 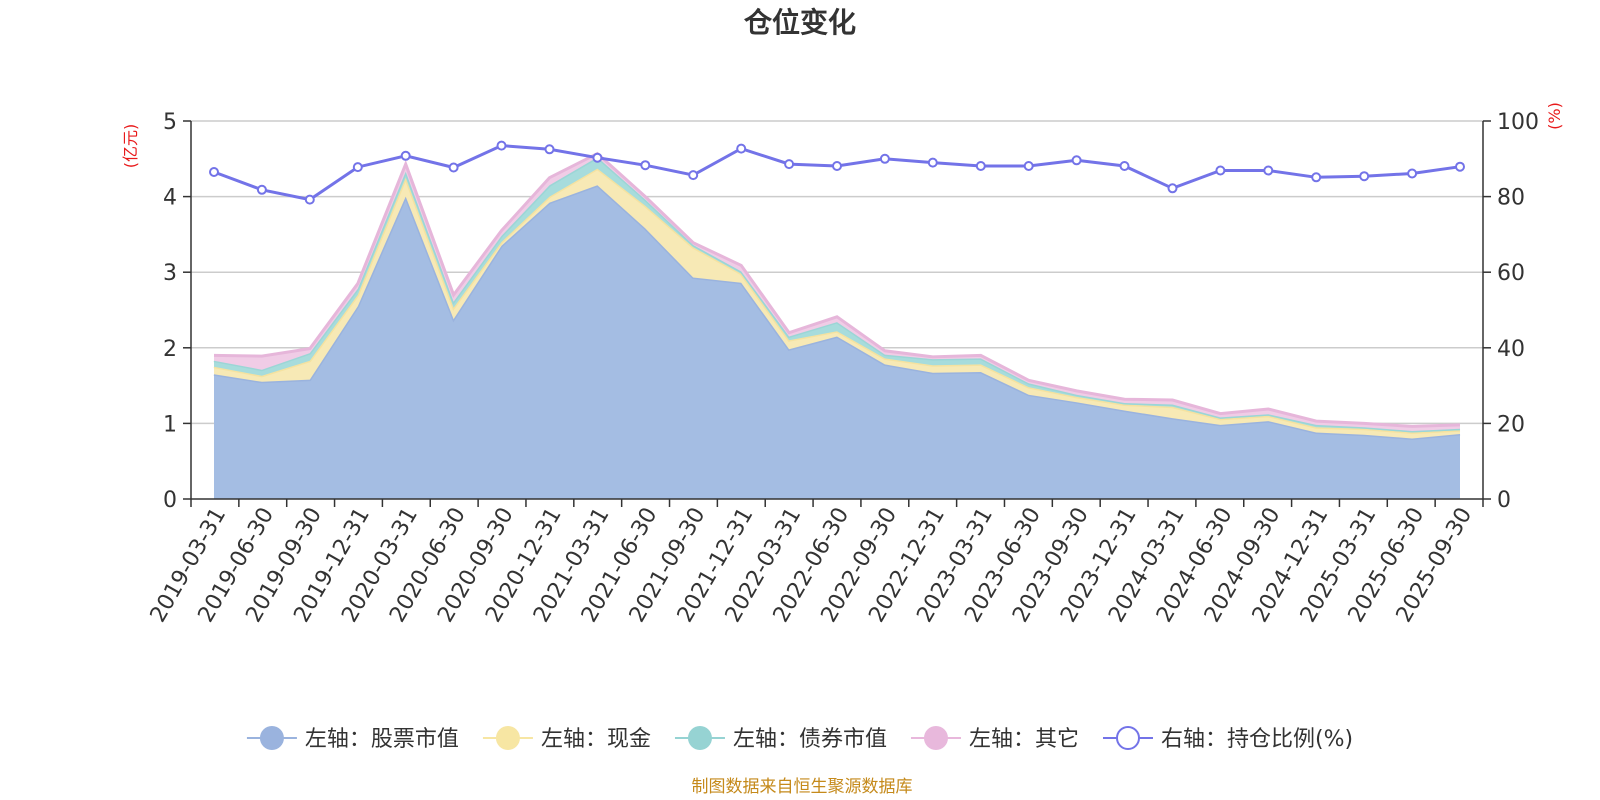 I want to click on left-tick-label: 0, so click(x=170, y=500).